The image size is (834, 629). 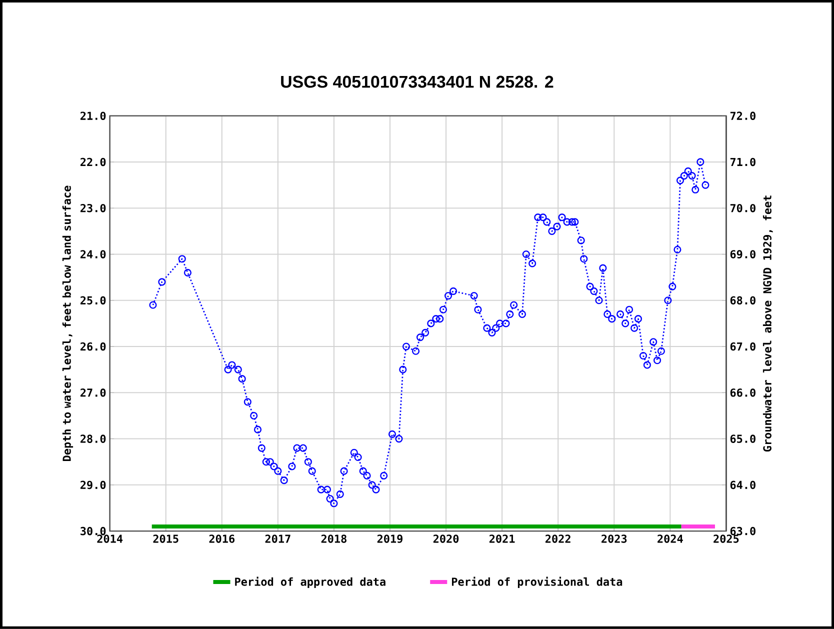 I want to click on y-tick-label: 24.0, so click(x=93, y=254).